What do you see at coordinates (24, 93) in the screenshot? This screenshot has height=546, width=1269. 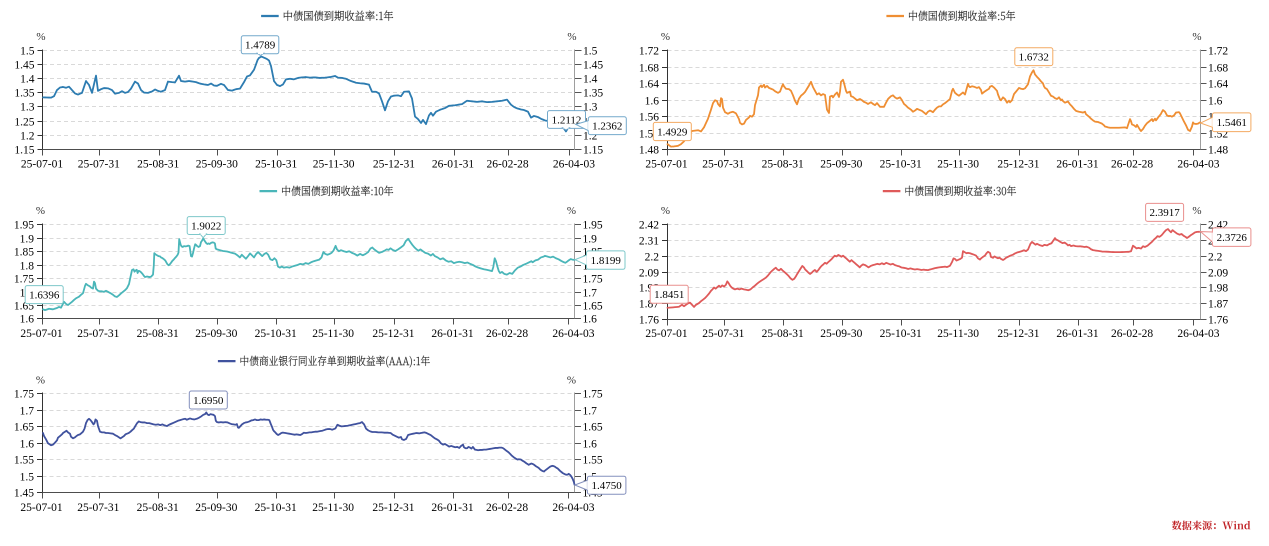 I see `svg-text: 1.35` at bounding box center [24, 93].